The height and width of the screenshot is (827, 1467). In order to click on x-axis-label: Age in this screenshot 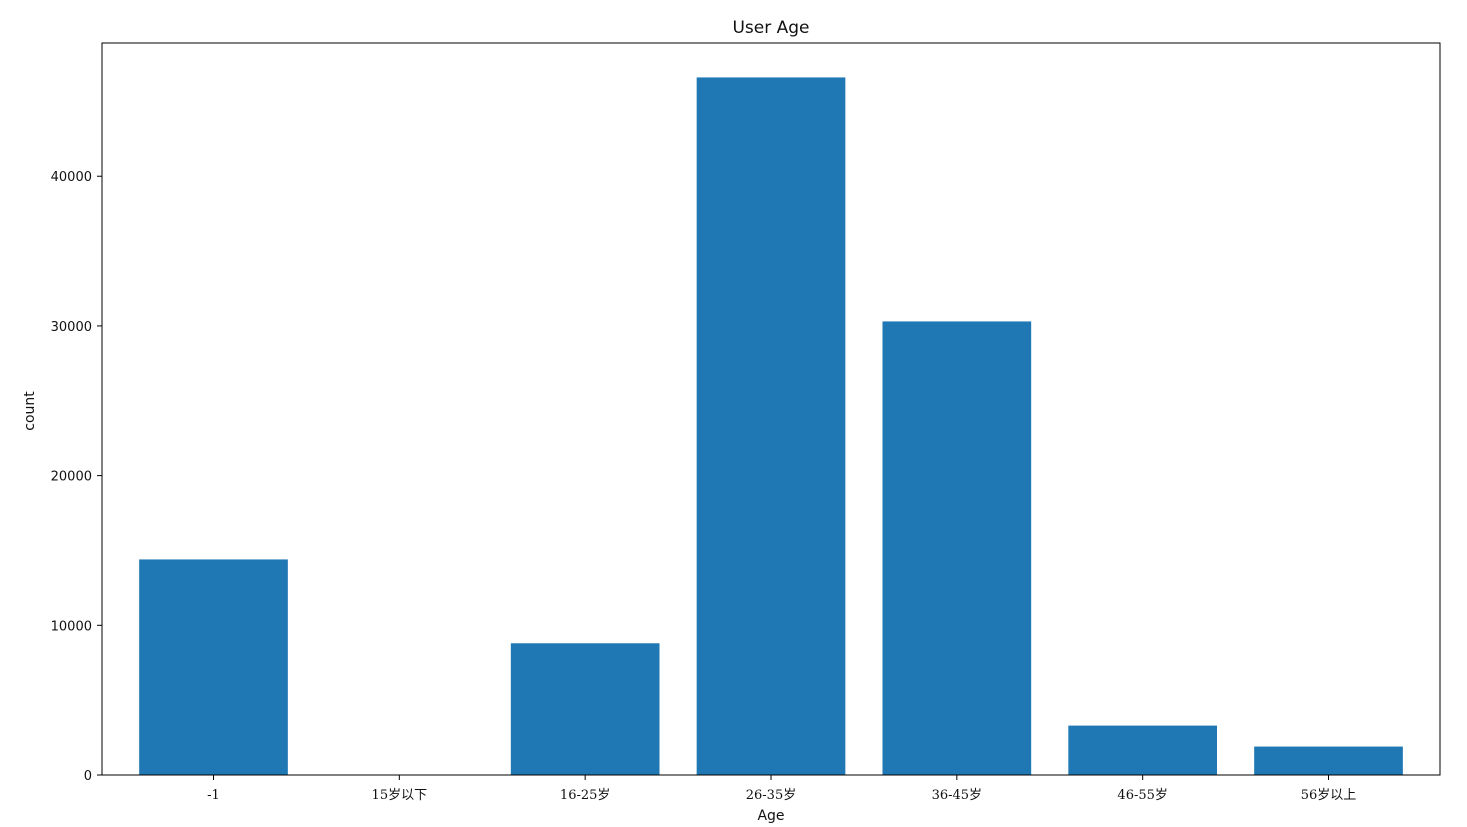, I will do `click(770, 816)`.